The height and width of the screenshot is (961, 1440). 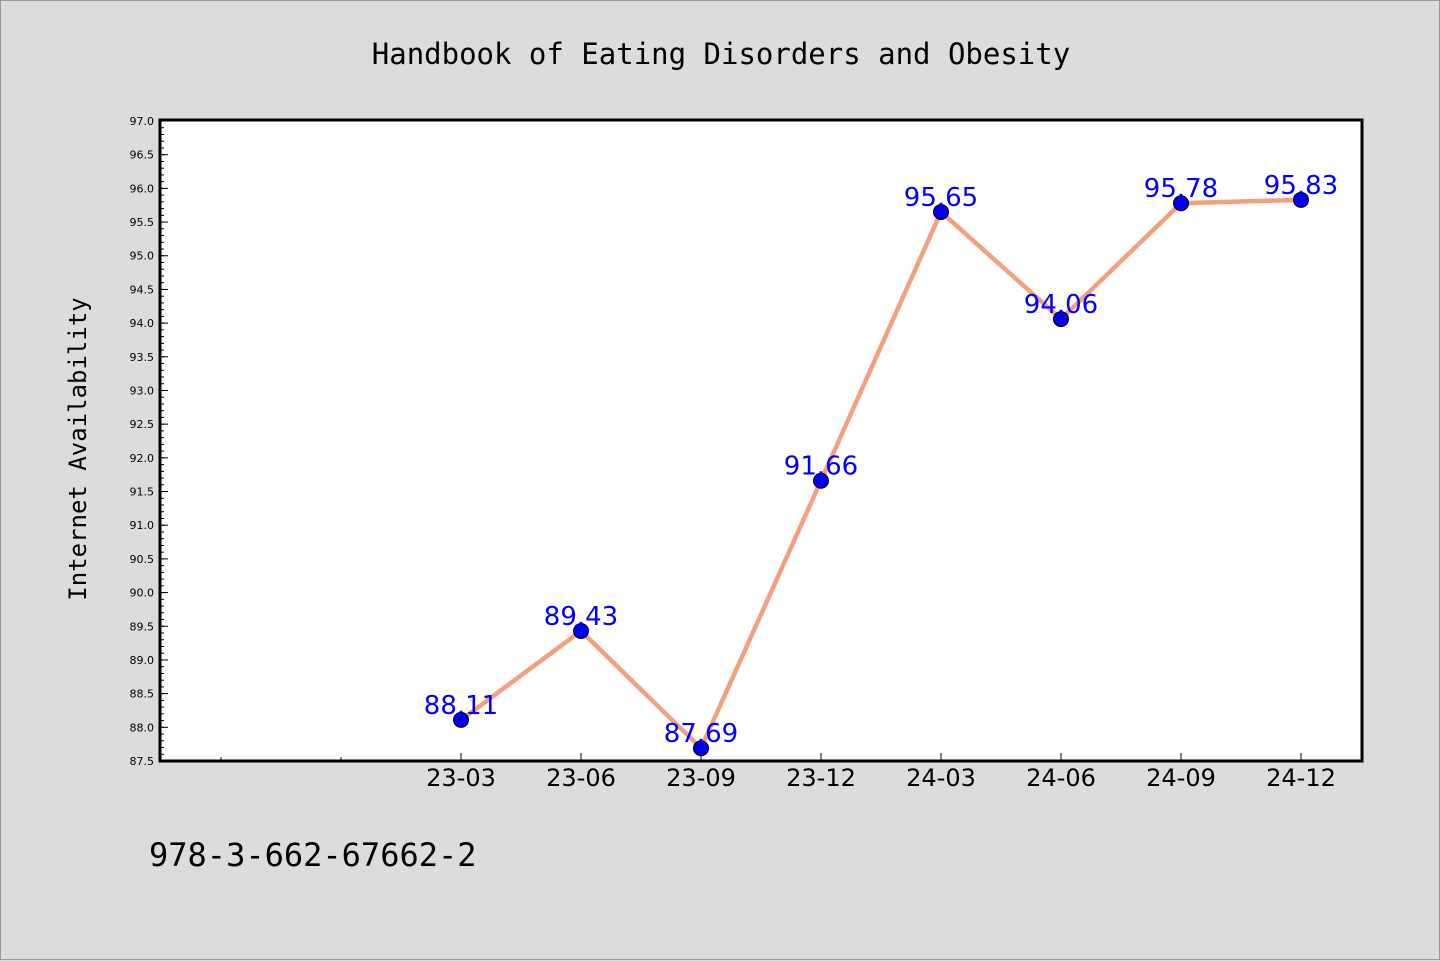 What do you see at coordinates (1181, 778) in the screenshot?
I see `x-tick-label: 24-09` at bounding box center [1181, 778].